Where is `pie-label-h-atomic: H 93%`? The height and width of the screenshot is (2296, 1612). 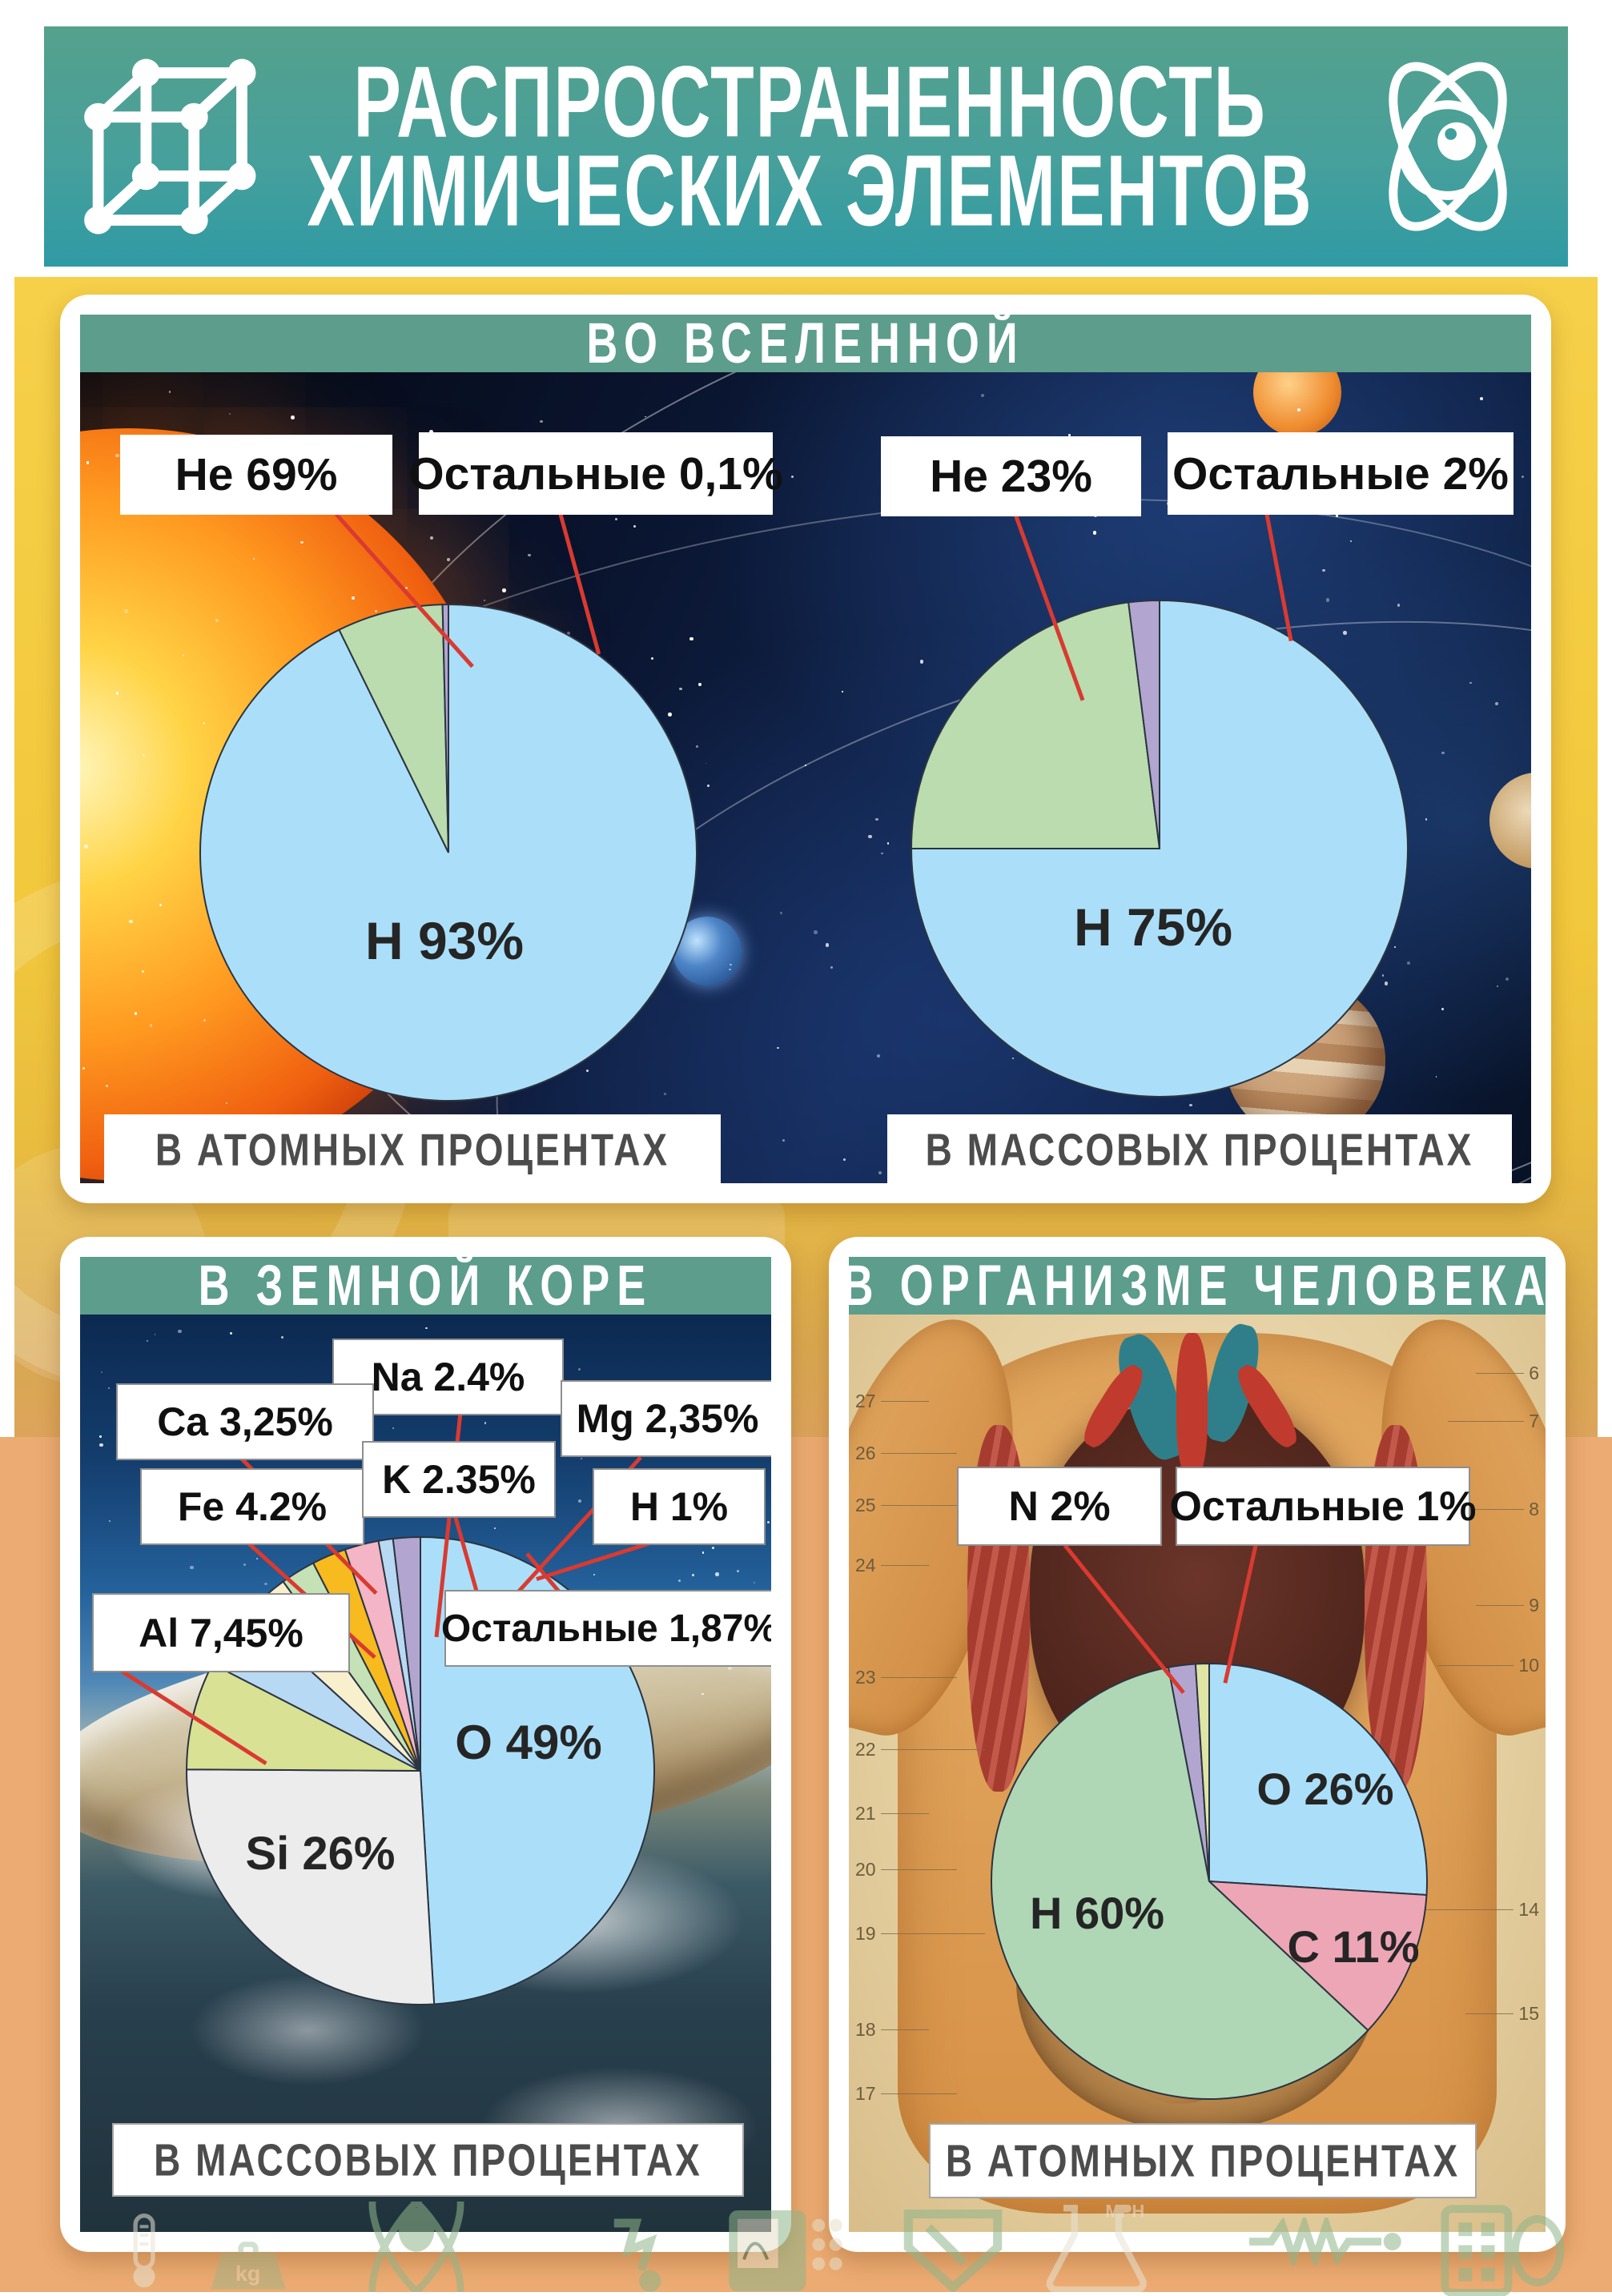 pie-label-h-atomic: H 93% is located at coordinates (444, 940).